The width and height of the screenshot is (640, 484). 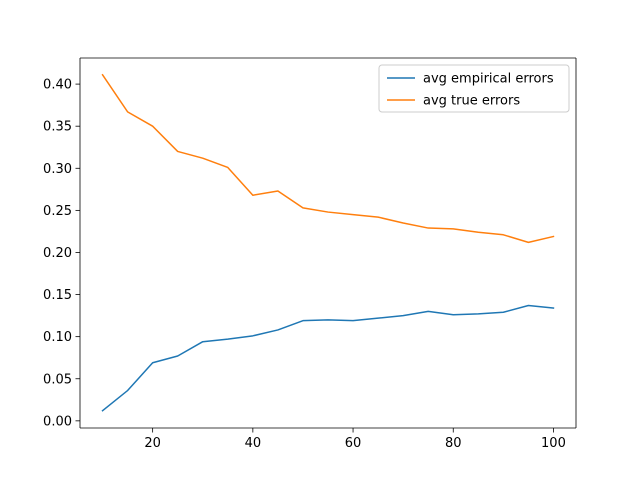 What do you see at coordinates (57, 127) in the screenshot?
I see `y-tick-label: 0.35` at bounding box center [57, 127].